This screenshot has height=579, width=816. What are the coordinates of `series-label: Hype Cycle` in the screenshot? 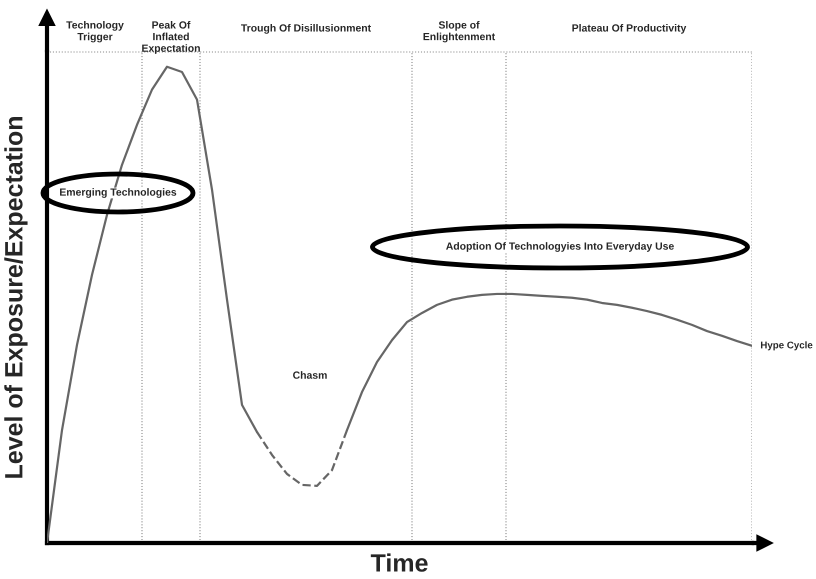 It's located at (786, 345).